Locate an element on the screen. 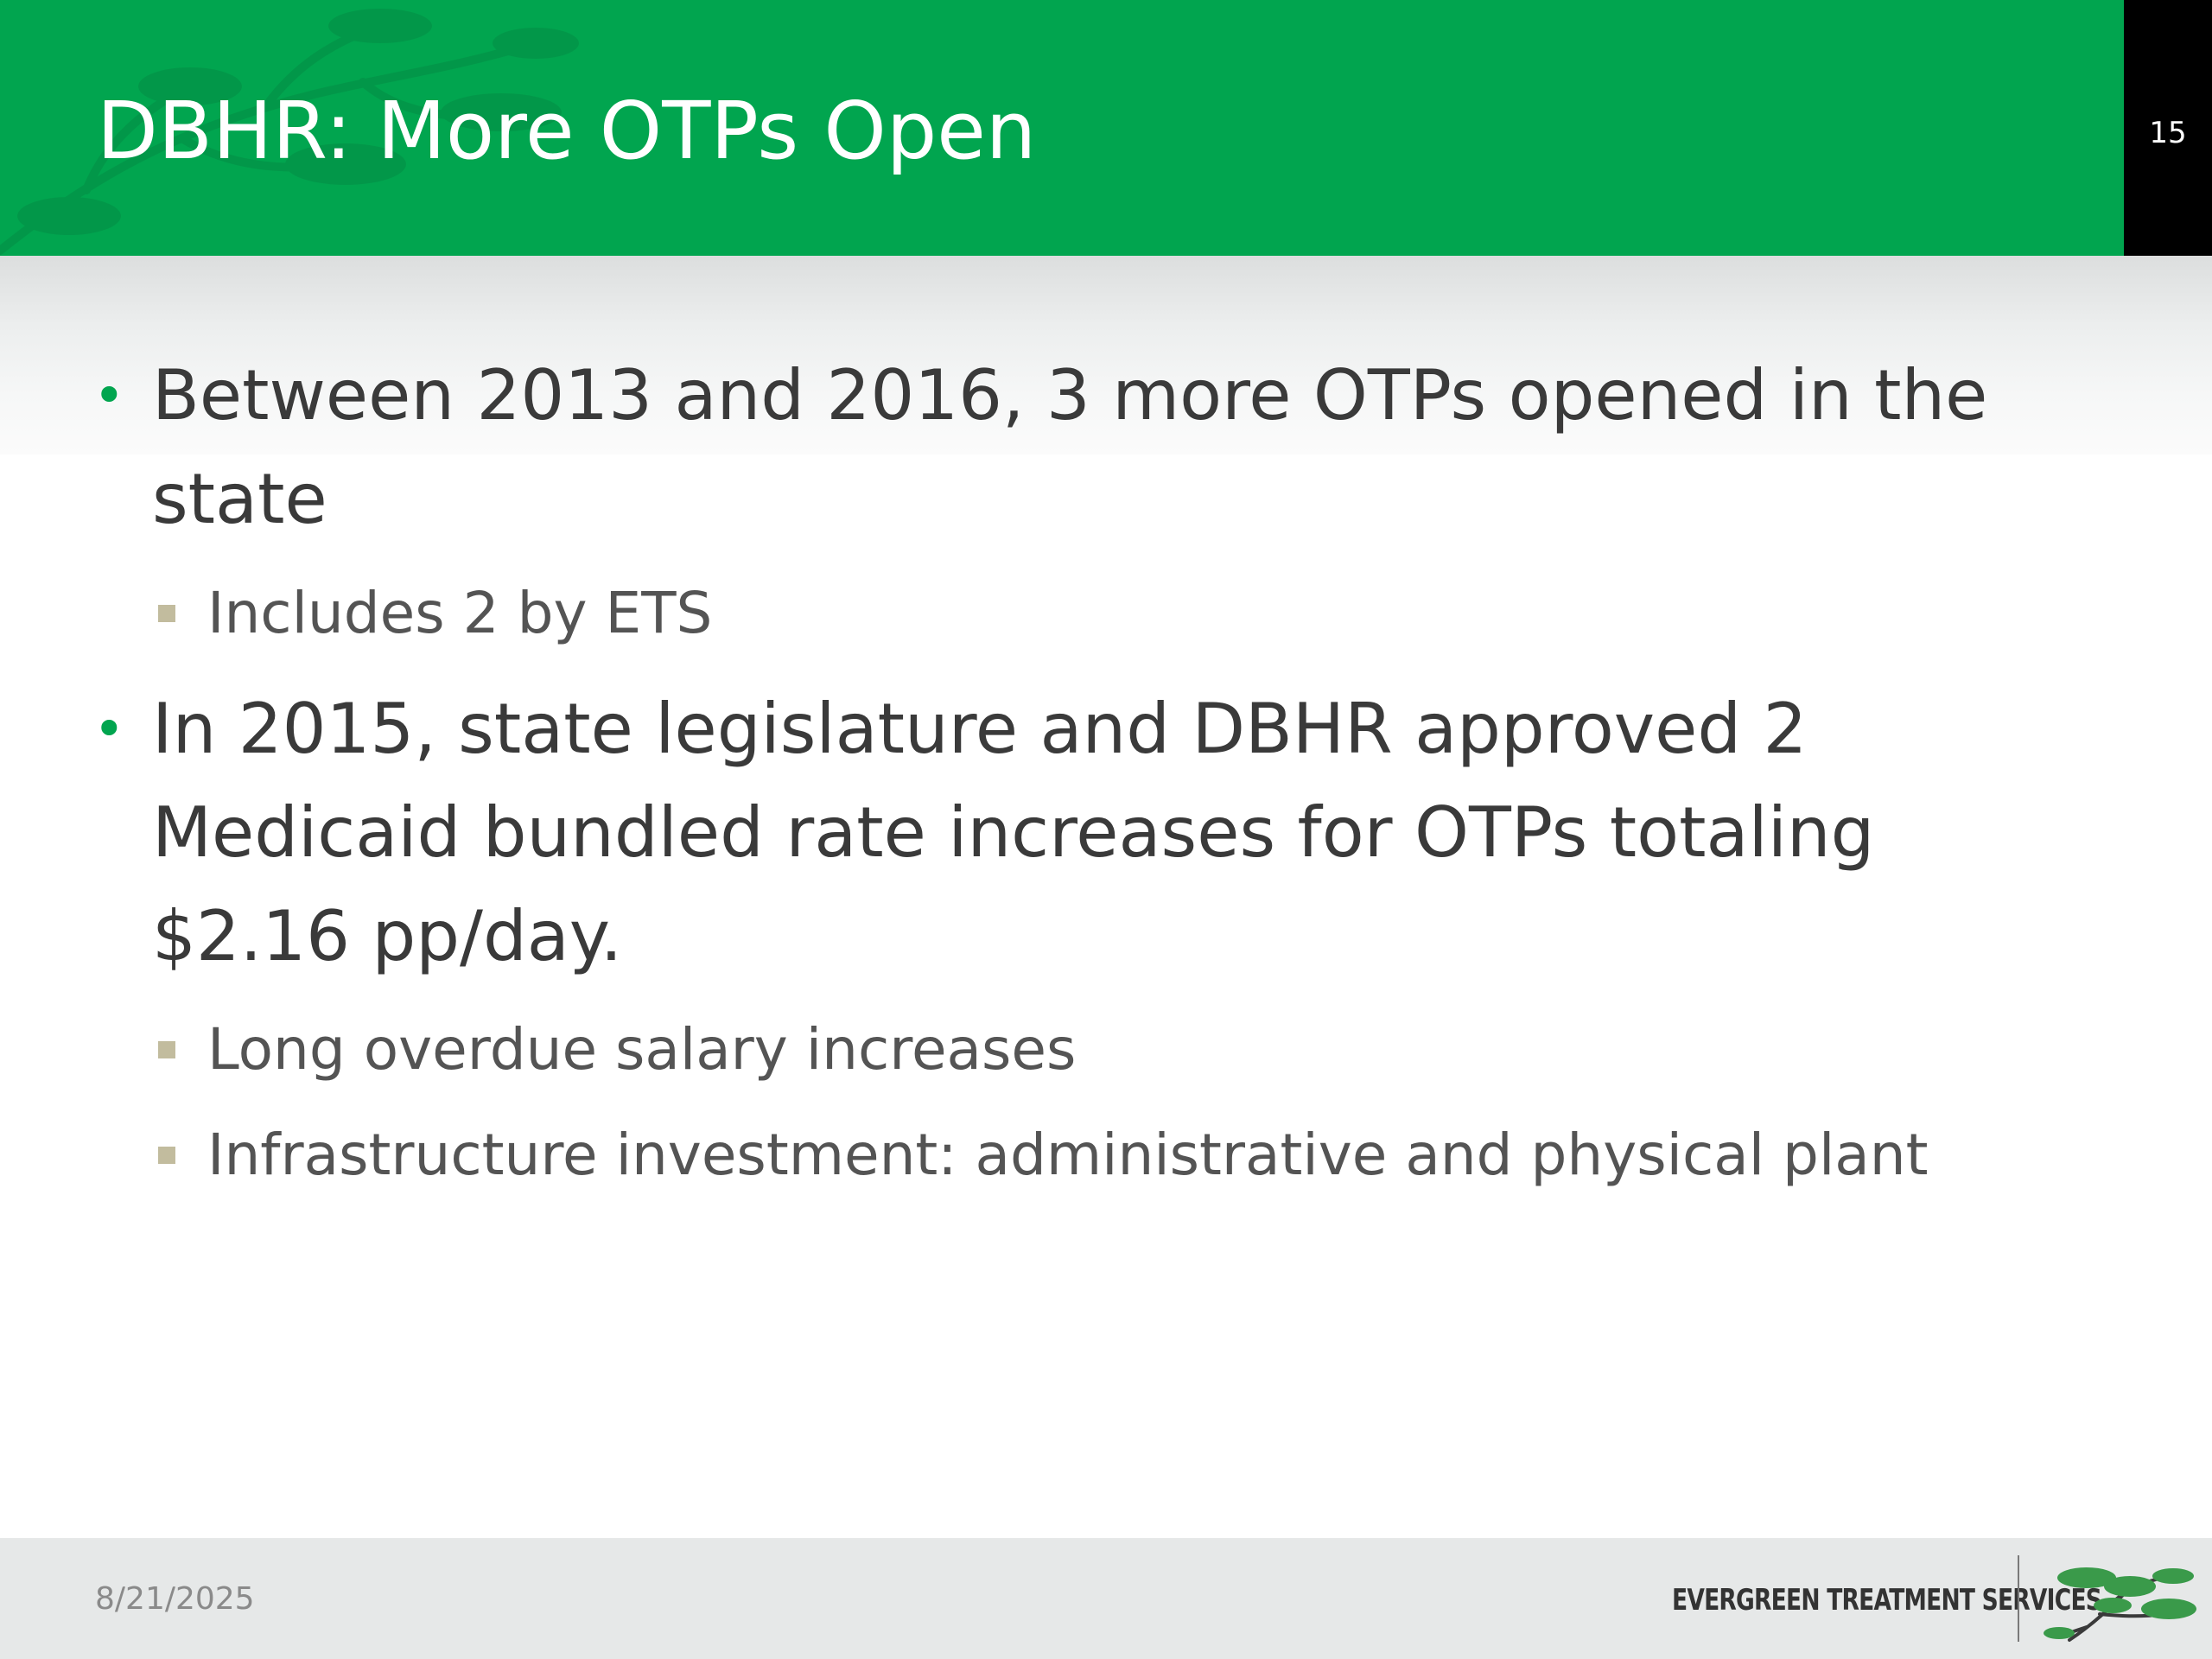  bullet-text: state is located at coordinates (239, 499).